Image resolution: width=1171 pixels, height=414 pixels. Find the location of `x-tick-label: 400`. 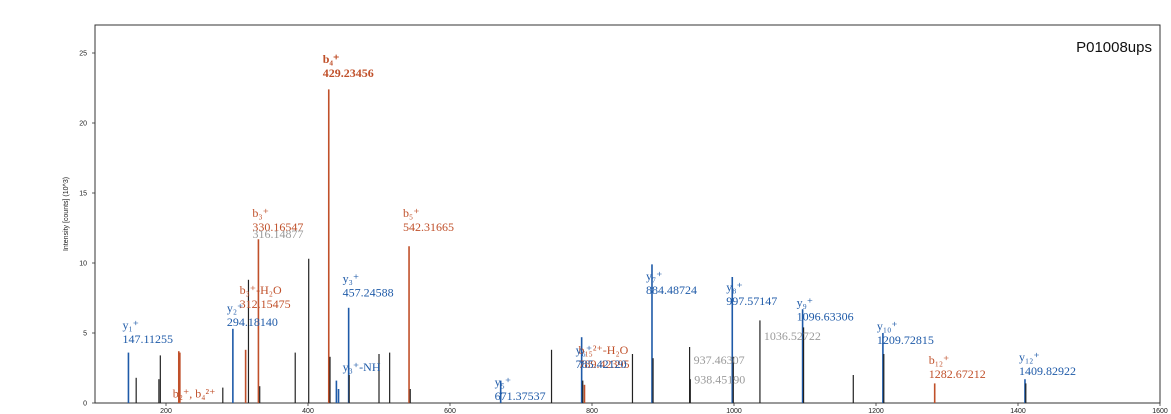

x-tick-label: 400 is located at coordinates (308, 411).